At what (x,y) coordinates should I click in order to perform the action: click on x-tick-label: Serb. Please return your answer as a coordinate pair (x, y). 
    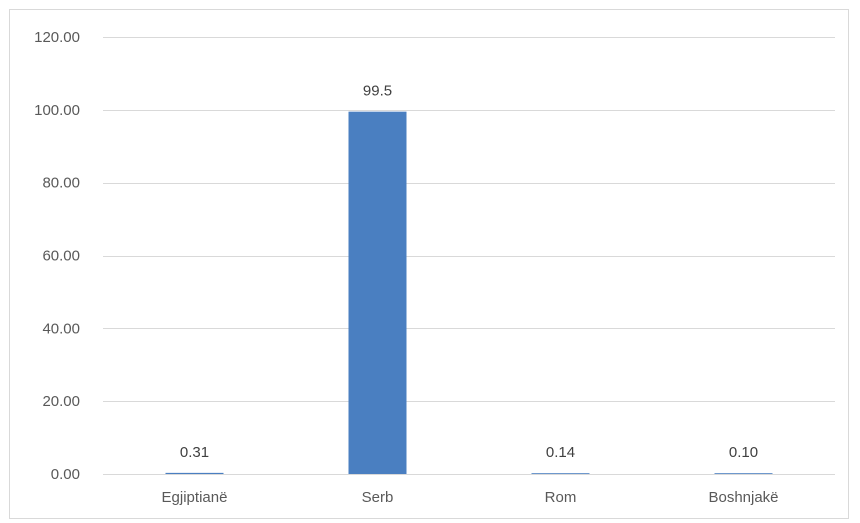
    Looking at the image, I should click on (378, 497).